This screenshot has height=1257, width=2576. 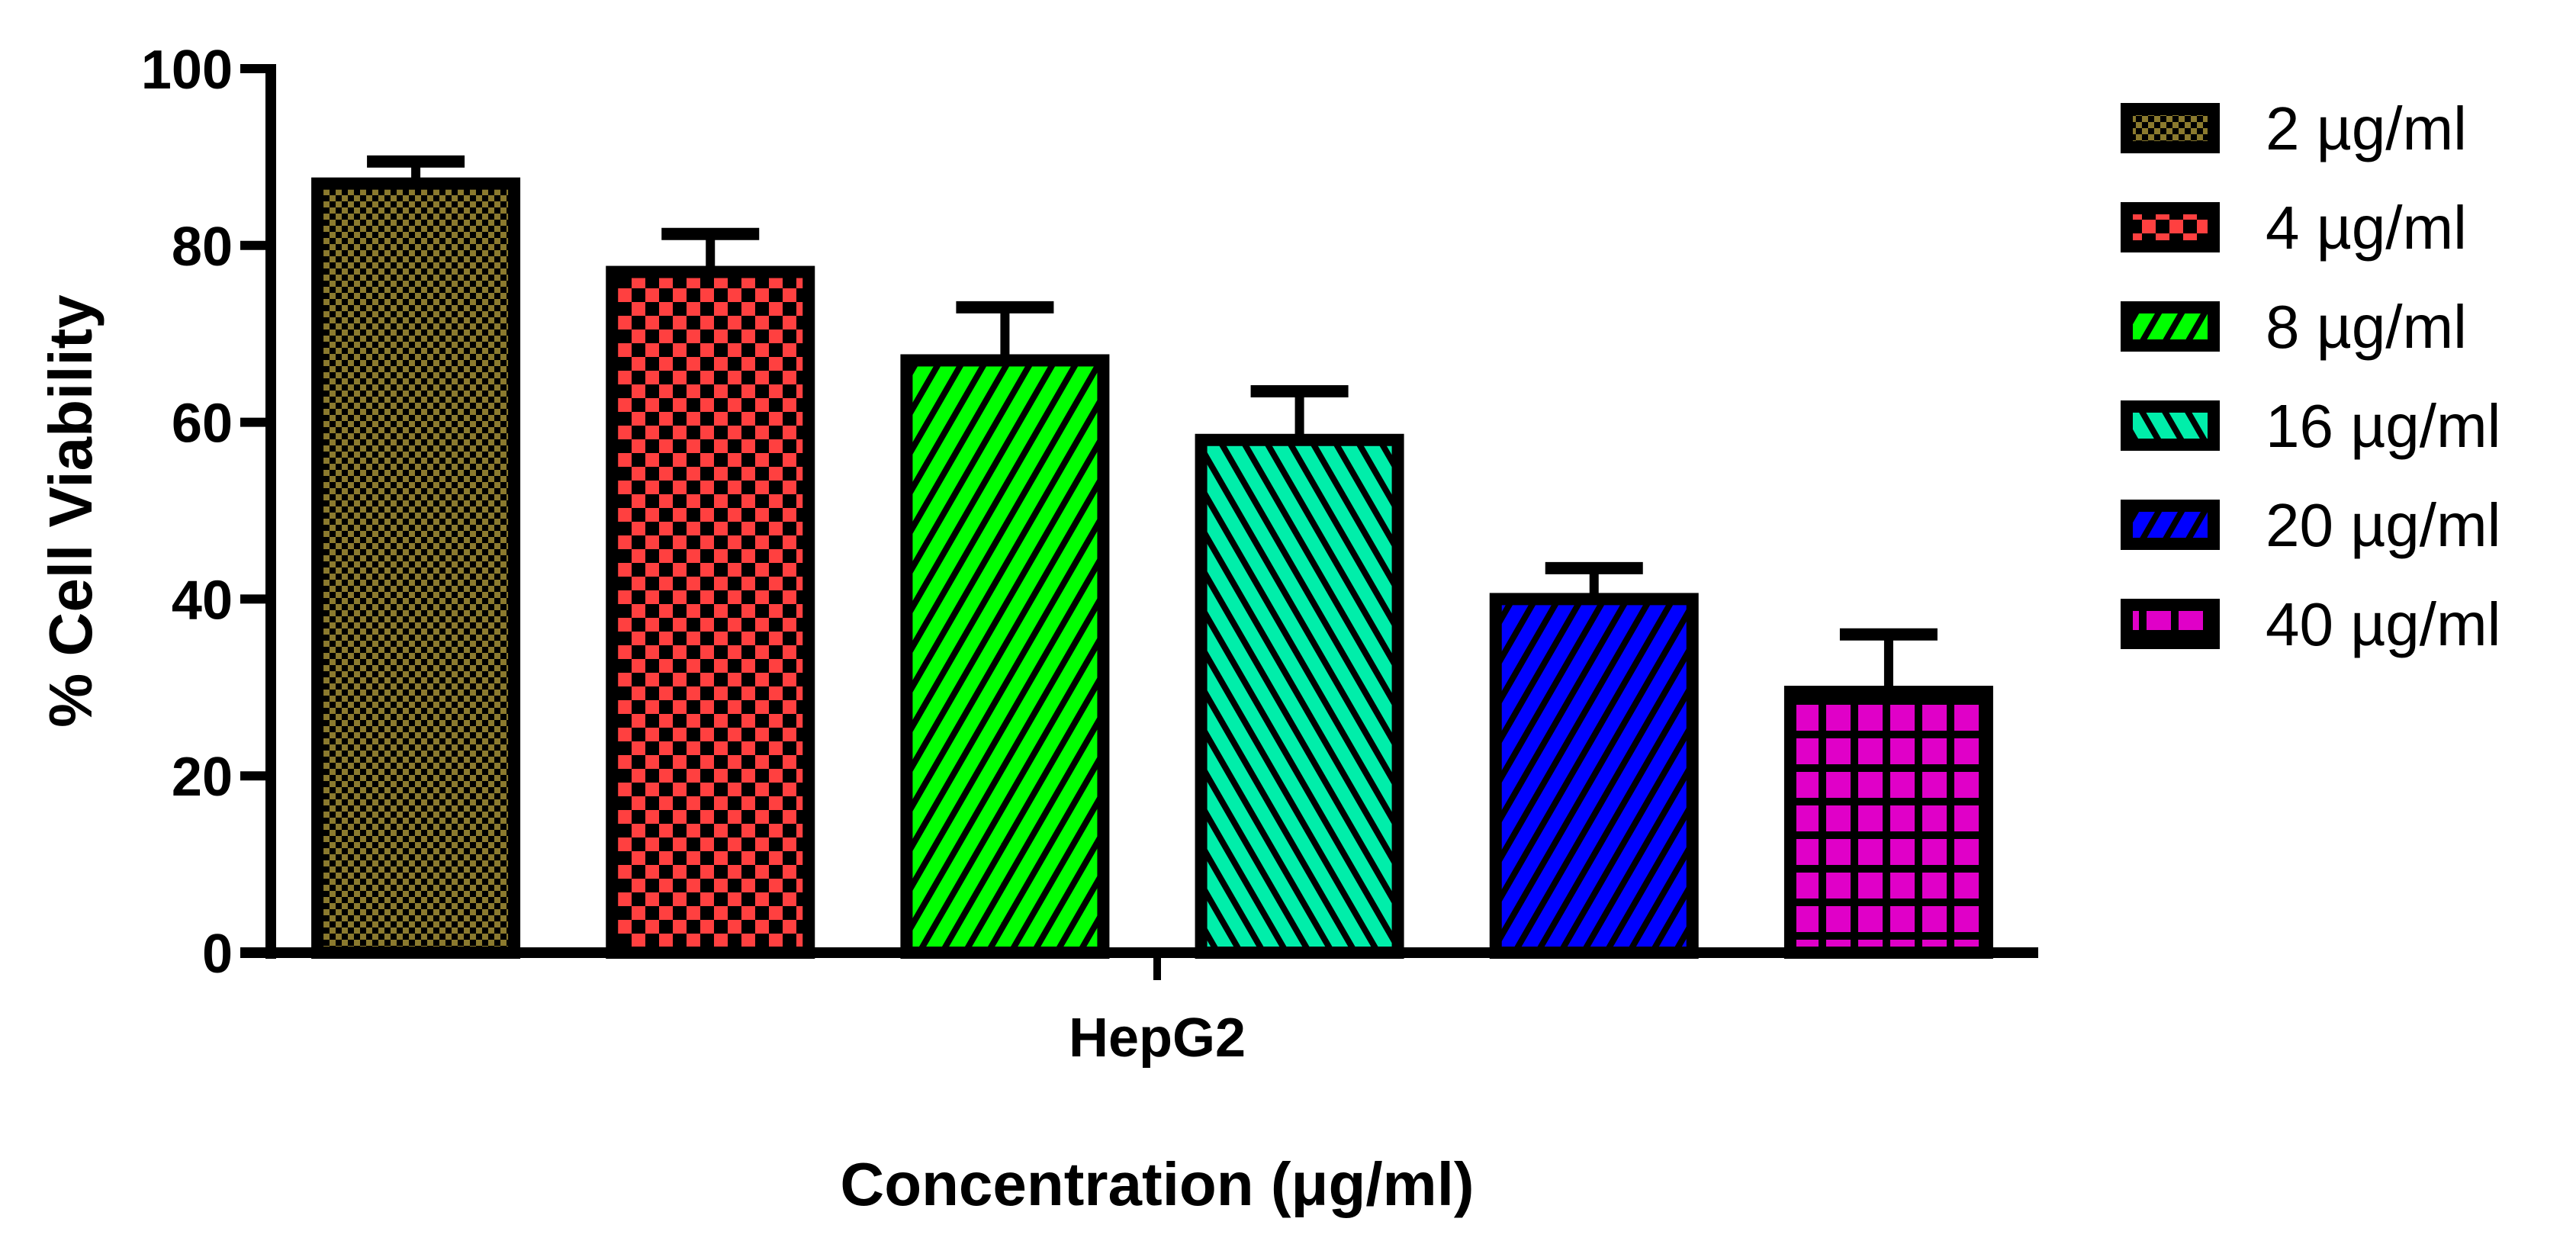 What do you see at coordinates (202, 600) in the screenshot?
I see `y-tick-label-40: 40` at bounding box center [202, 600].